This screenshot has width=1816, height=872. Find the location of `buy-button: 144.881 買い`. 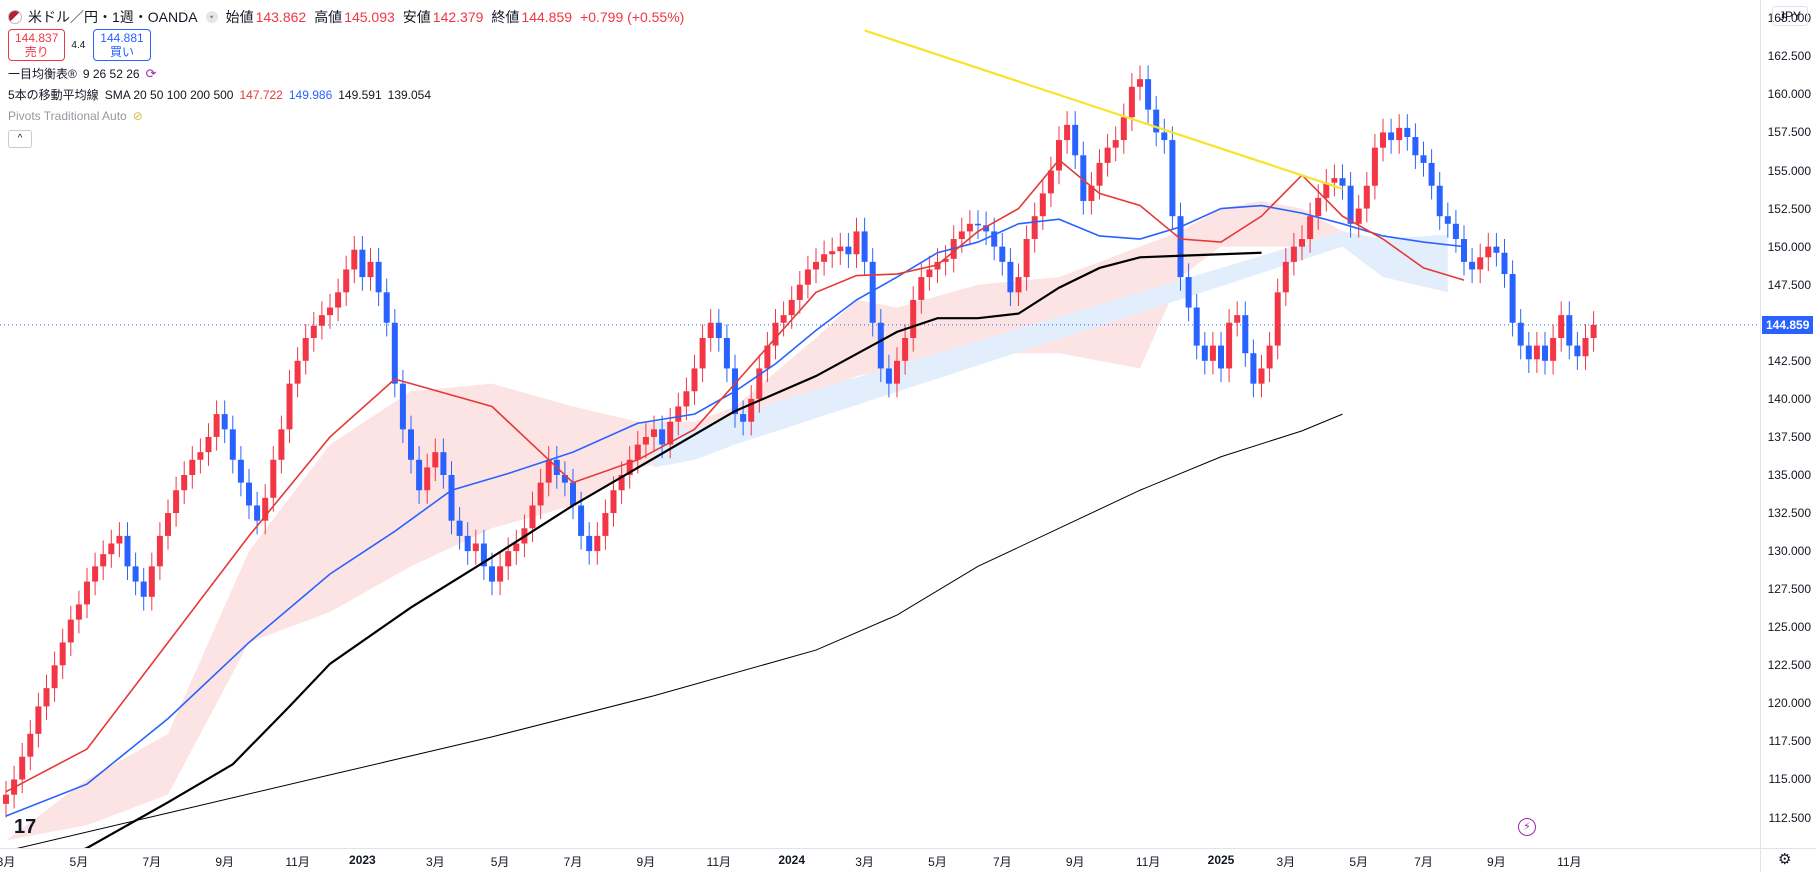

buy-button: 144.881 買い is located at coordinates (122, 45).